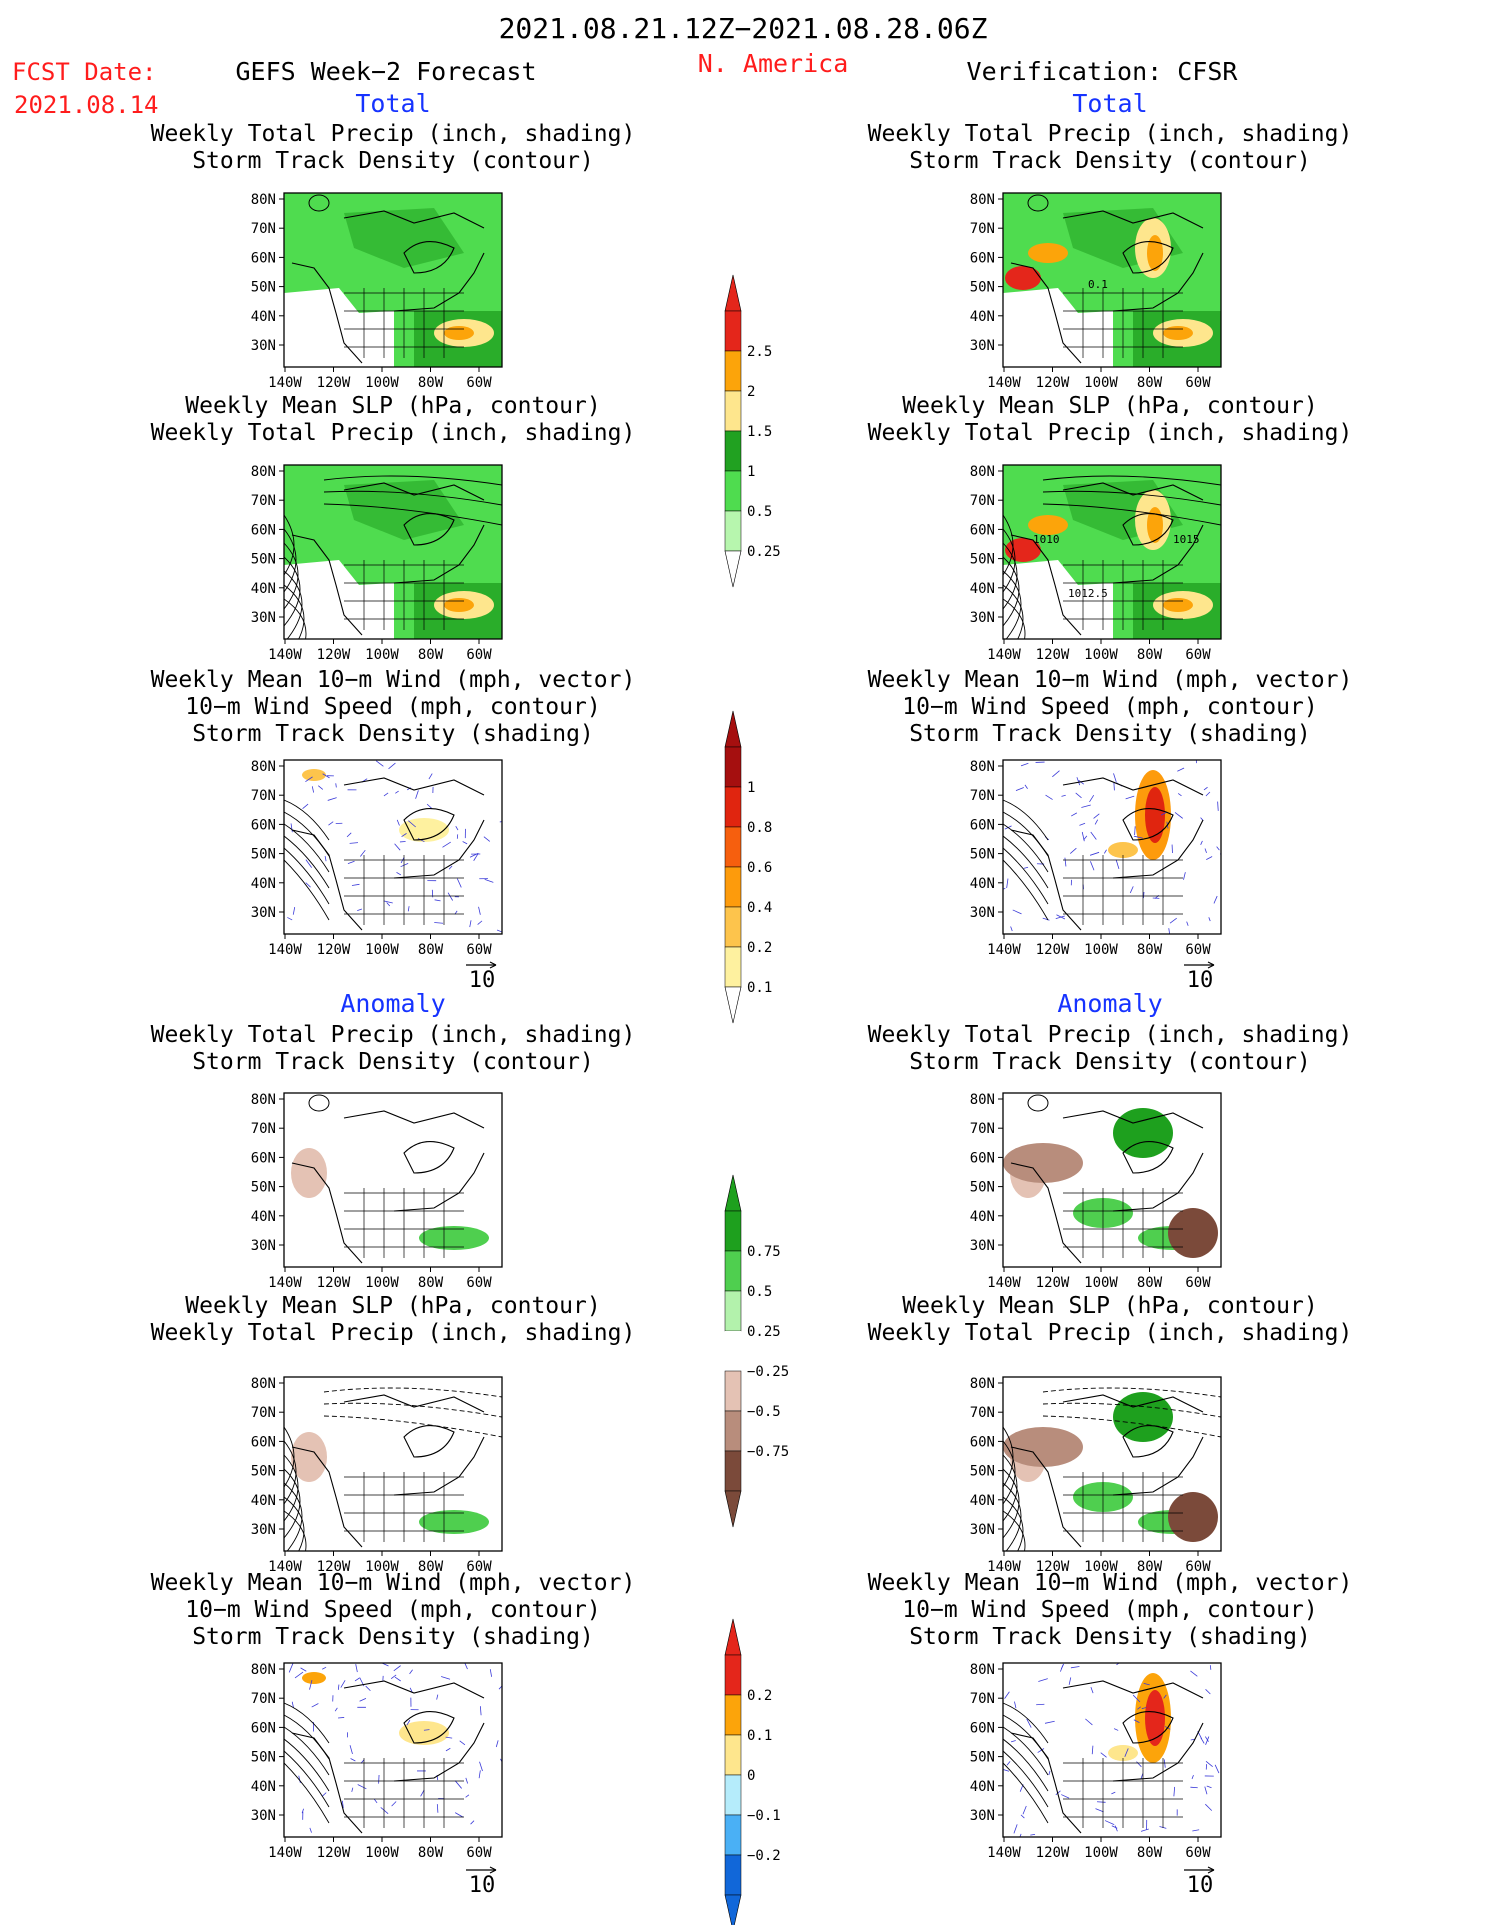  Describe the element at coordinates (759, 908) in the screenshot. I see `colorbar-tick-label: 0.4` at that location.